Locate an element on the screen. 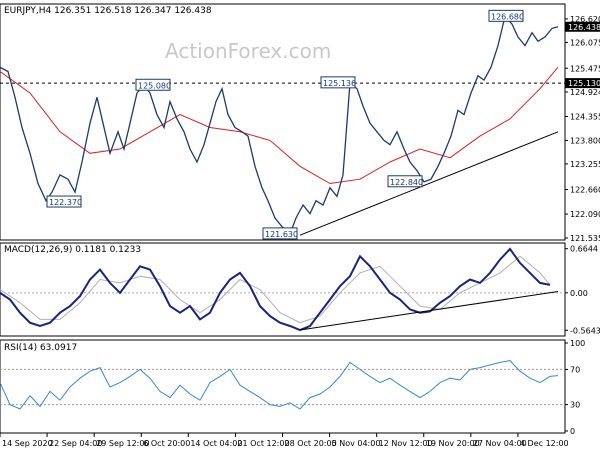 The image size is (600, 450). rsi-y-tick-label: 100 is located at coordinates (577, 343).